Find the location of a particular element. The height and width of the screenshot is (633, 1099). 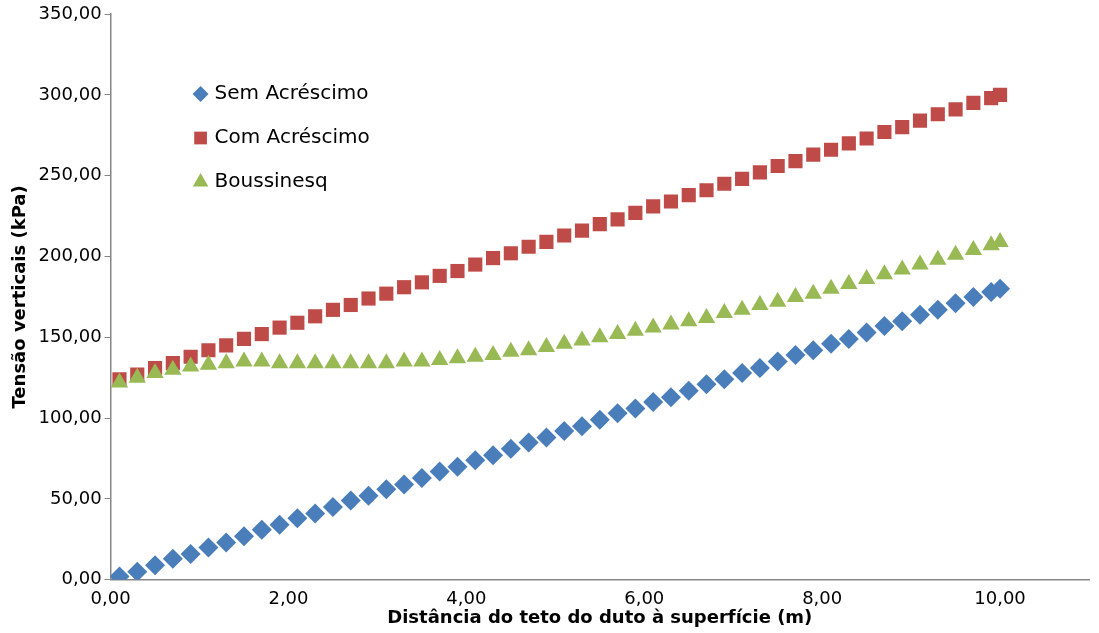

legend-label: Sem Acréscimo is located at coordinates (291, 92).